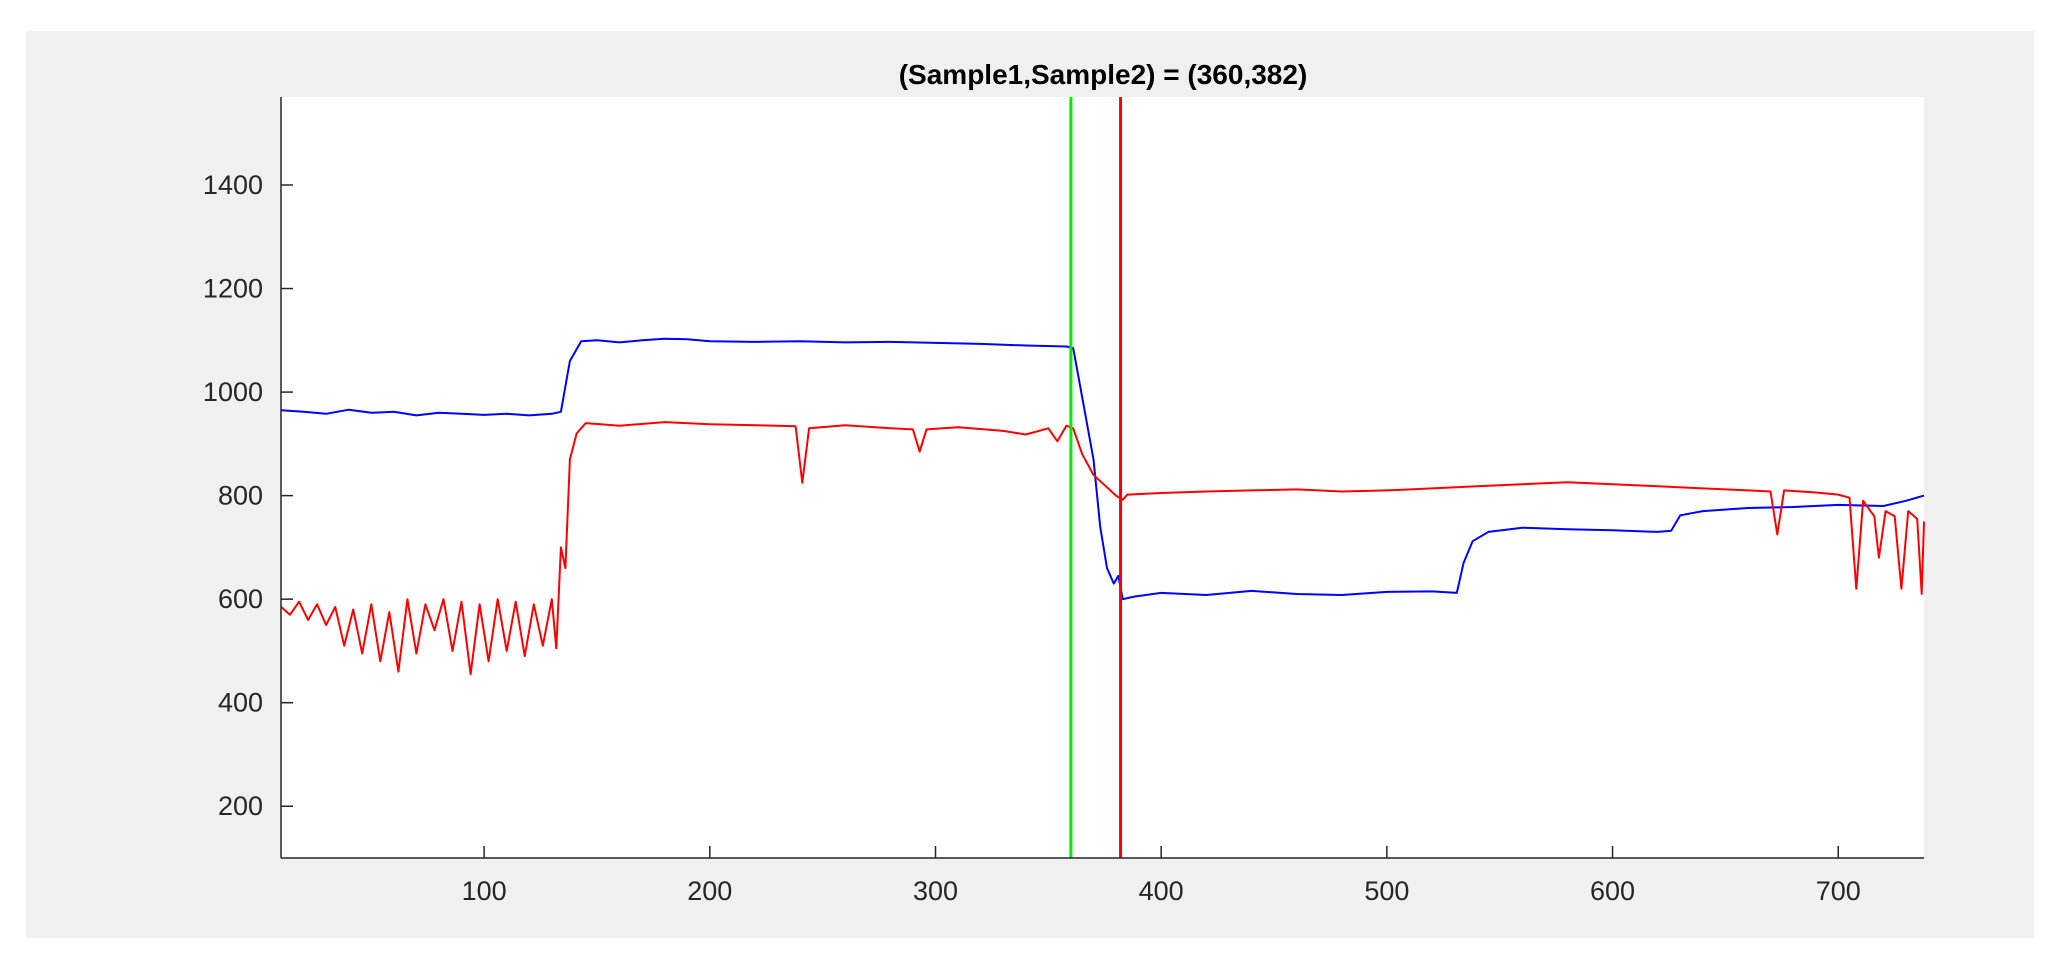  I want to click on y-tick-label: 400, so click(240, 703).